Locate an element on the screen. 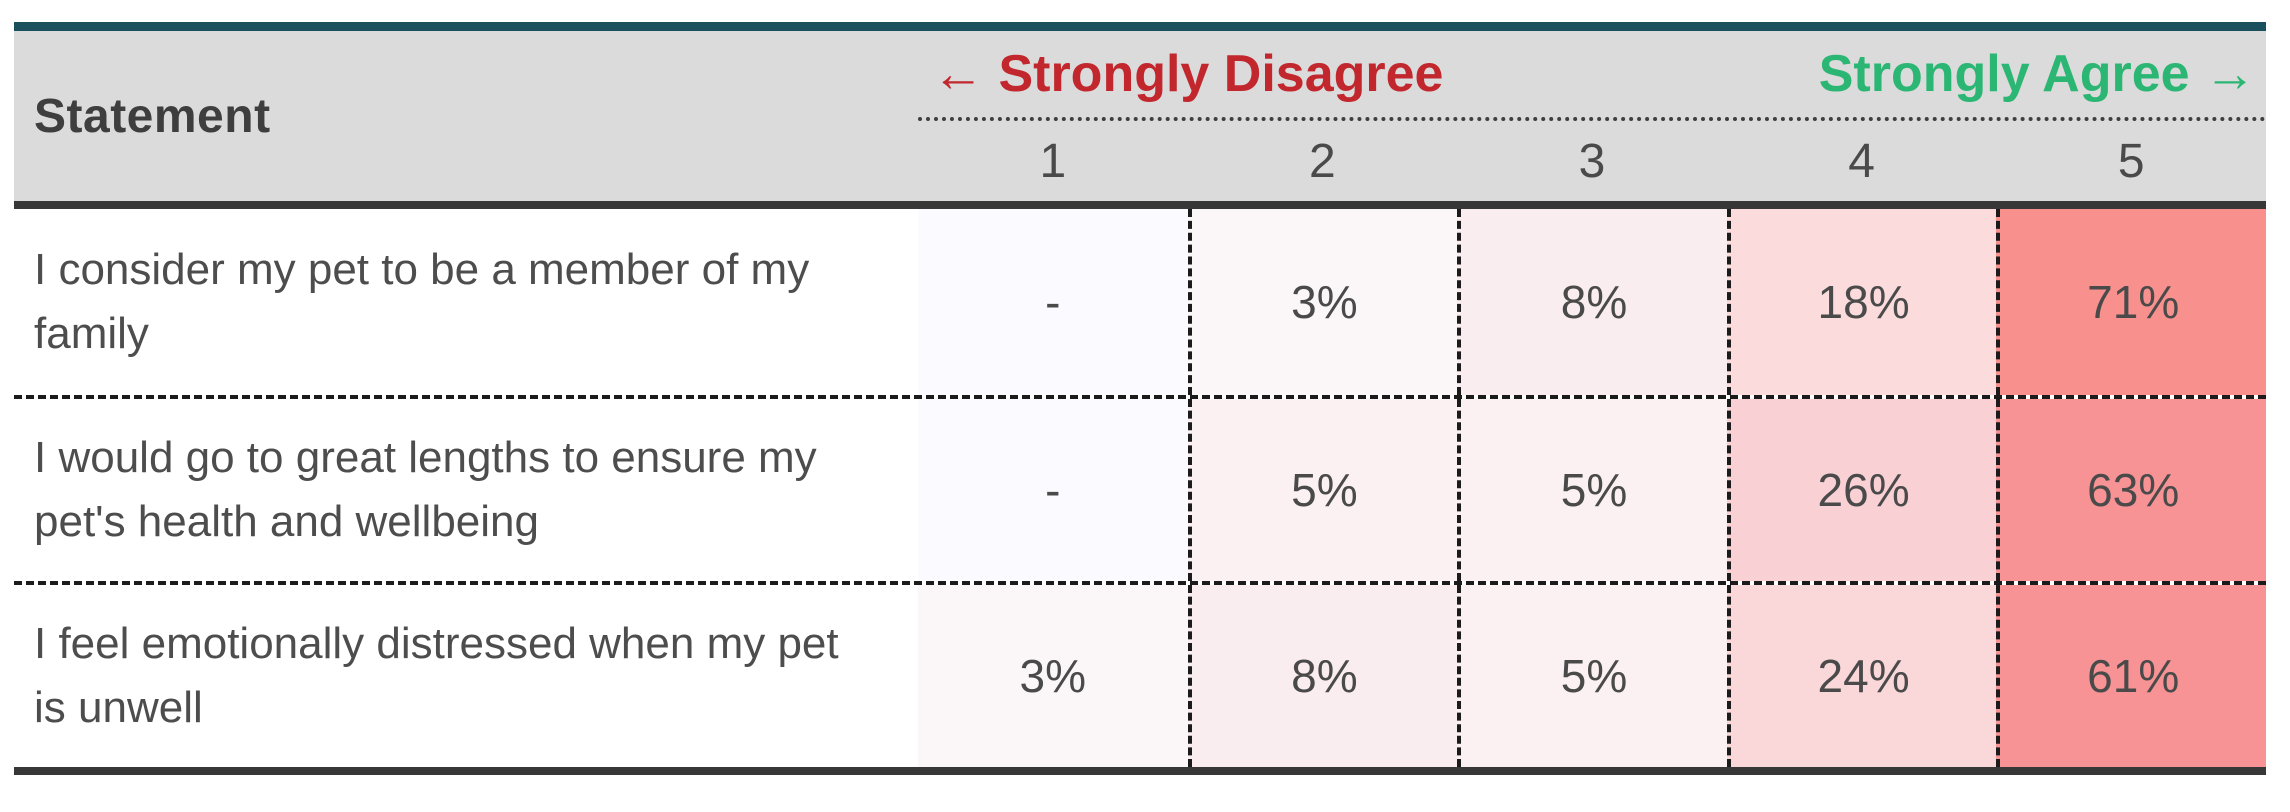 The height and width of the screenshot is (812, 2290). heat-cell-r2c1: - is located at coordinates (1053, 490).